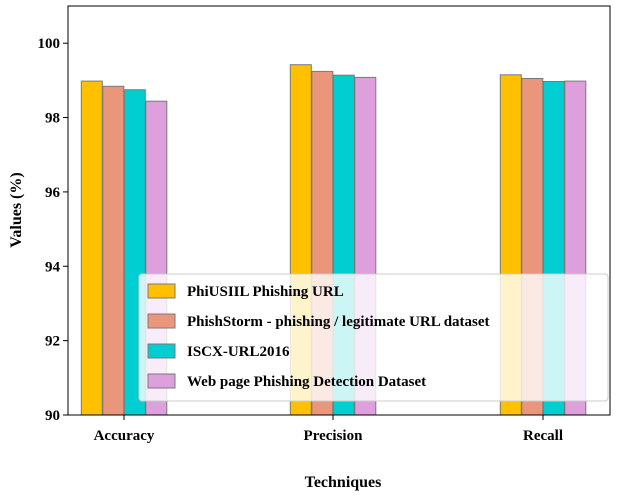 The image size is (624, 497). Describe the element at coordinates (161, 351) in the screenshot. I see `legend-swatch-iscx-url2016` at that location.